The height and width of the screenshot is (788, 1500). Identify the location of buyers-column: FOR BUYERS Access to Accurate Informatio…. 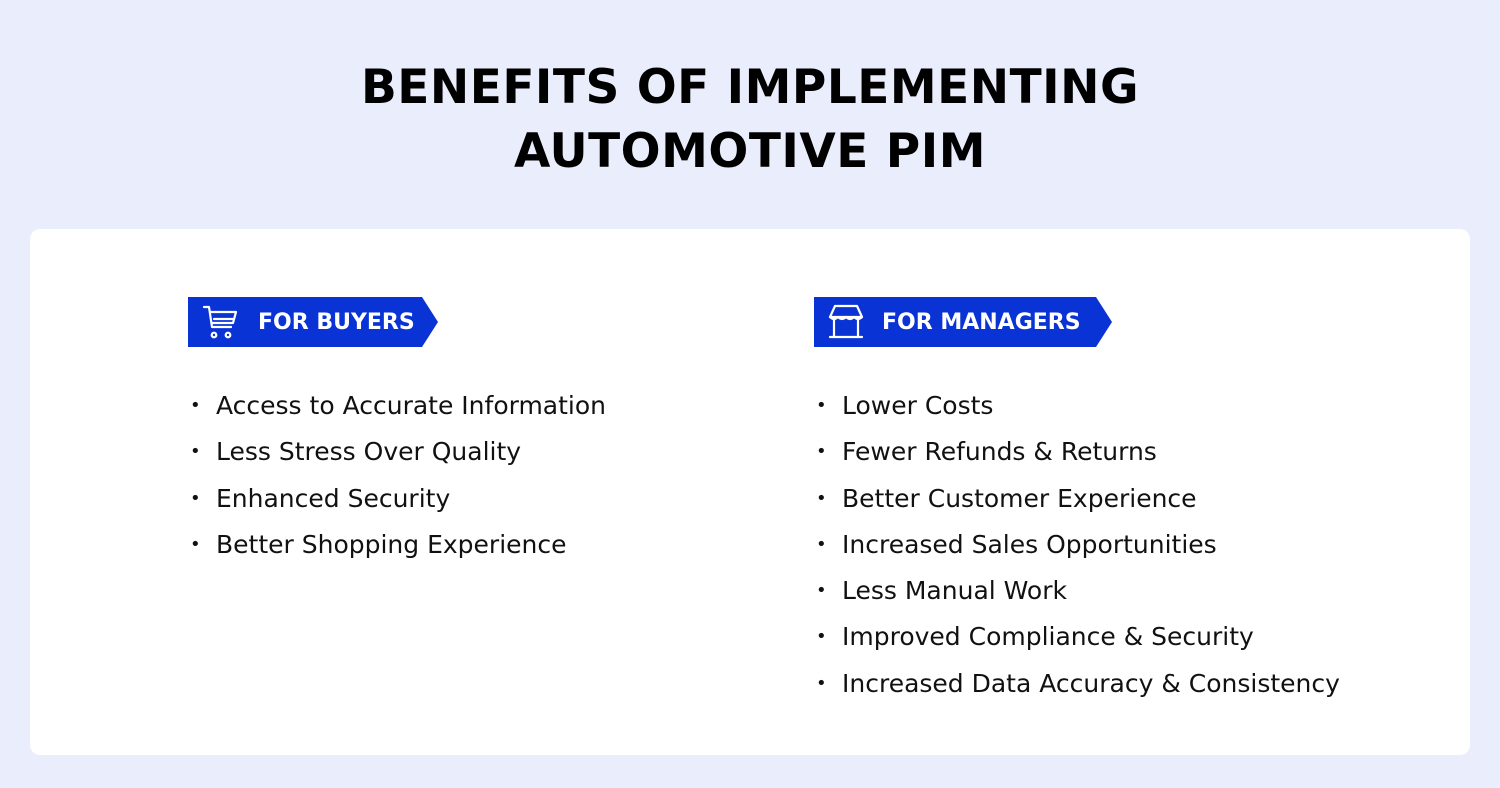
(397, 432).